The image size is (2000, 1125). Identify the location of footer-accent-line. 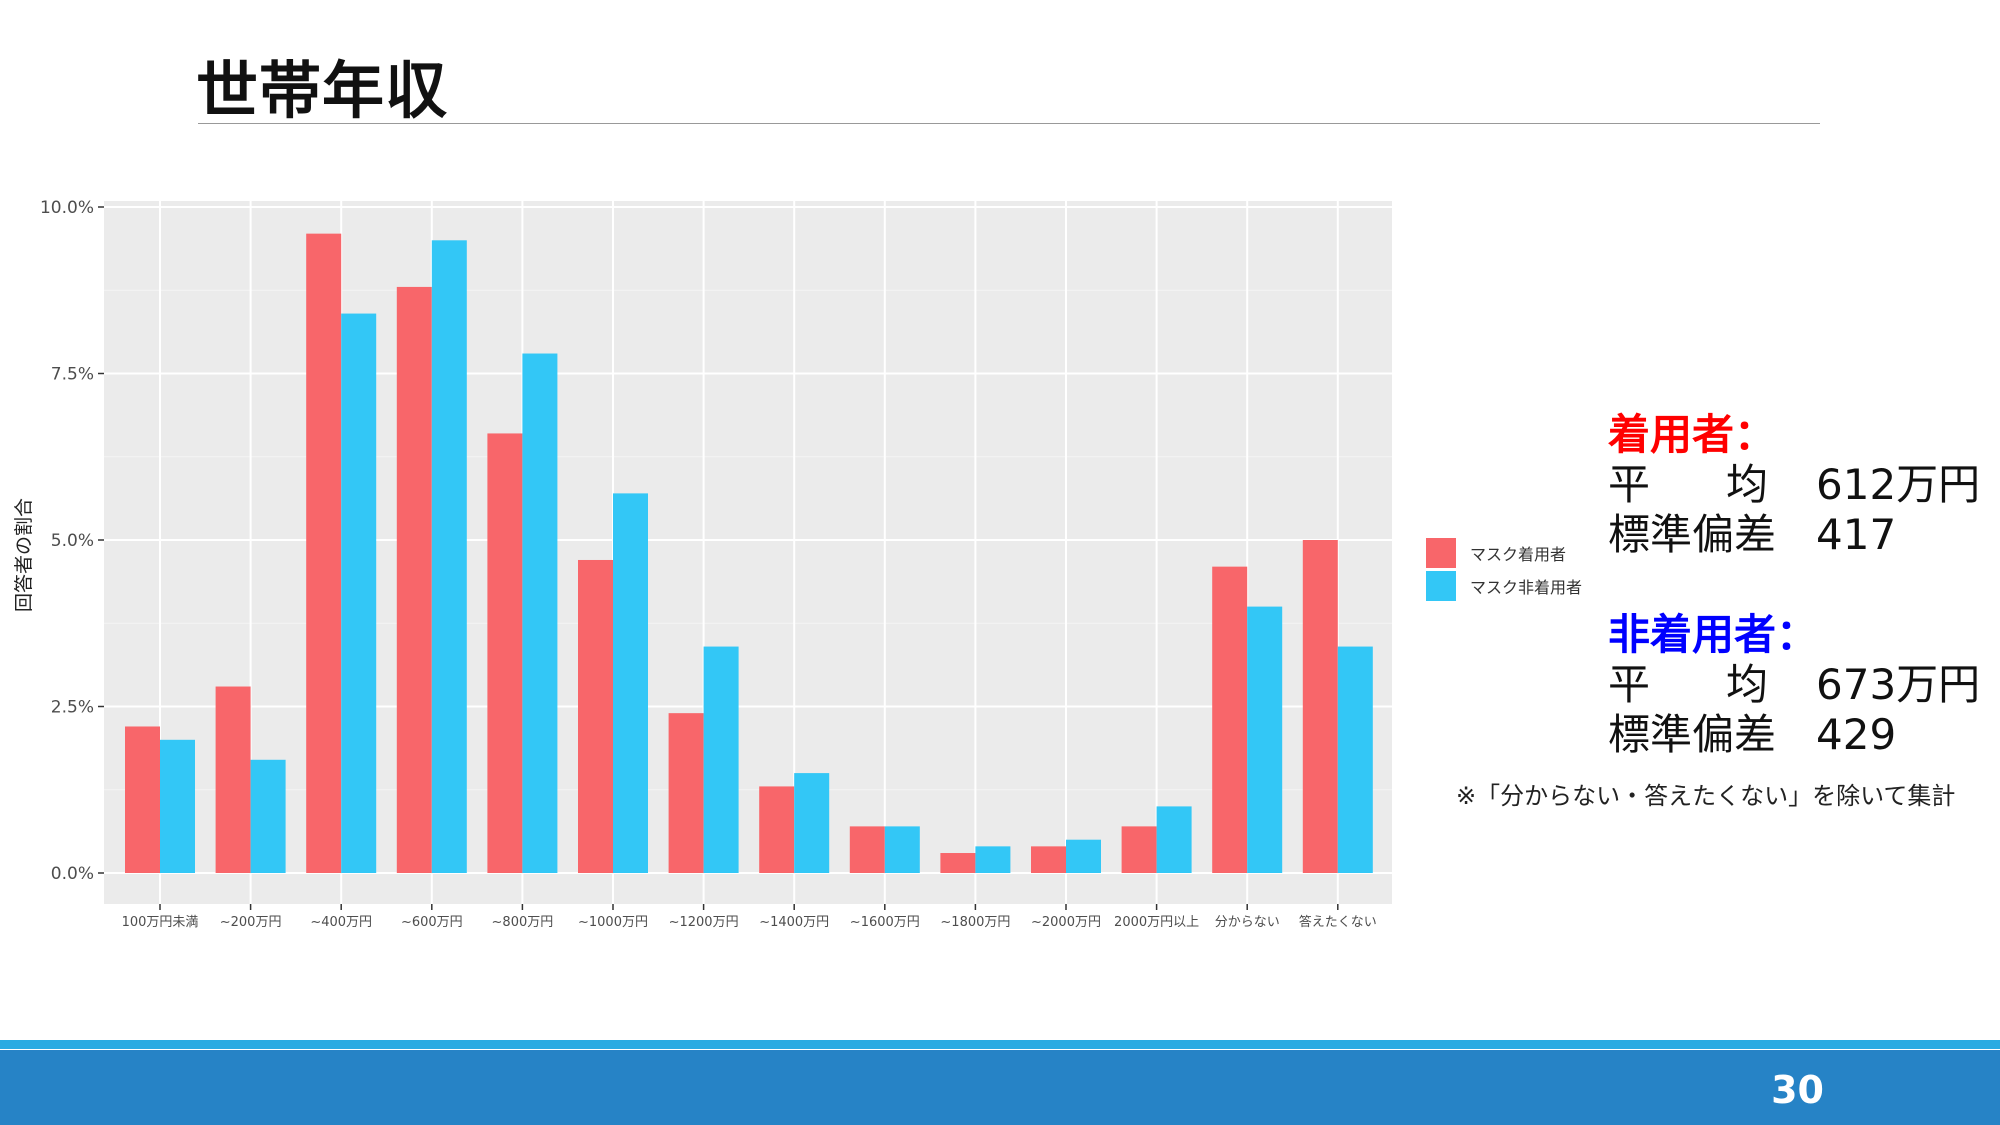
(1000, 1044).